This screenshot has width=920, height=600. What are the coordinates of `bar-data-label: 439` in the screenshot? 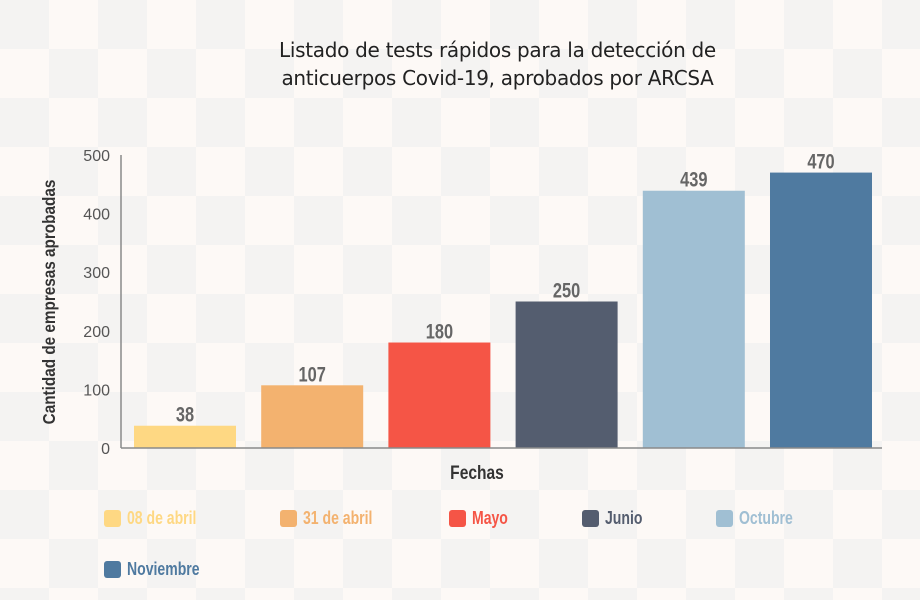 It's located at (693, 179).